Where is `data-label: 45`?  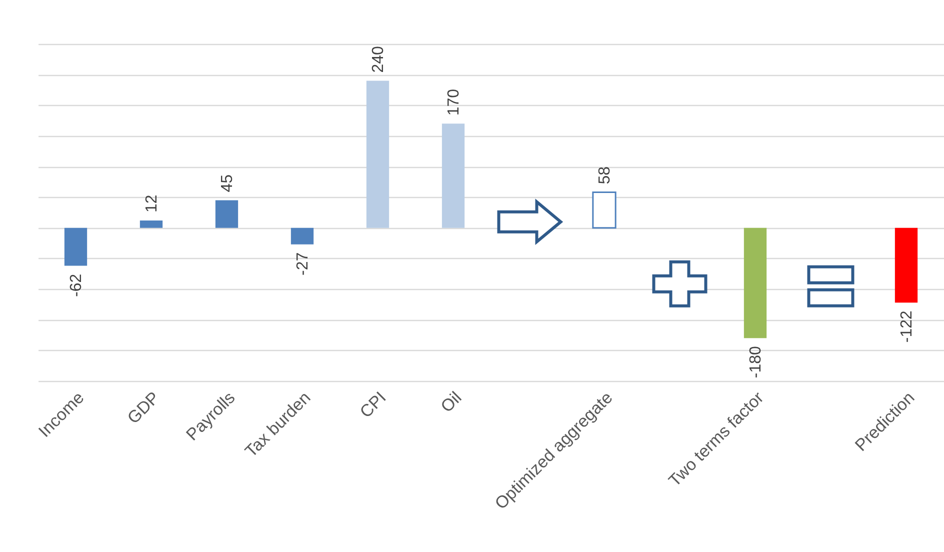 data-label: 45 is located at coordinates (227, 183).